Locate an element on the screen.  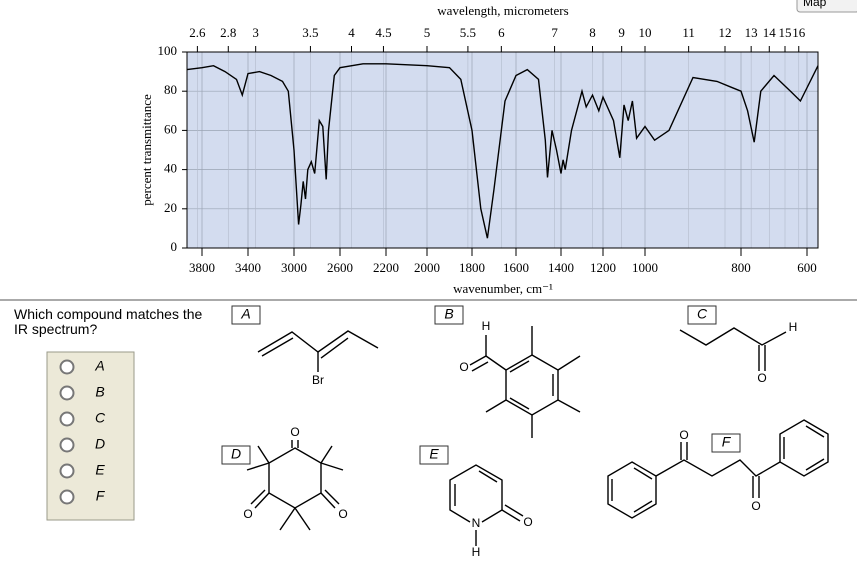
choice-label: A is located at coordinates (99, 366).